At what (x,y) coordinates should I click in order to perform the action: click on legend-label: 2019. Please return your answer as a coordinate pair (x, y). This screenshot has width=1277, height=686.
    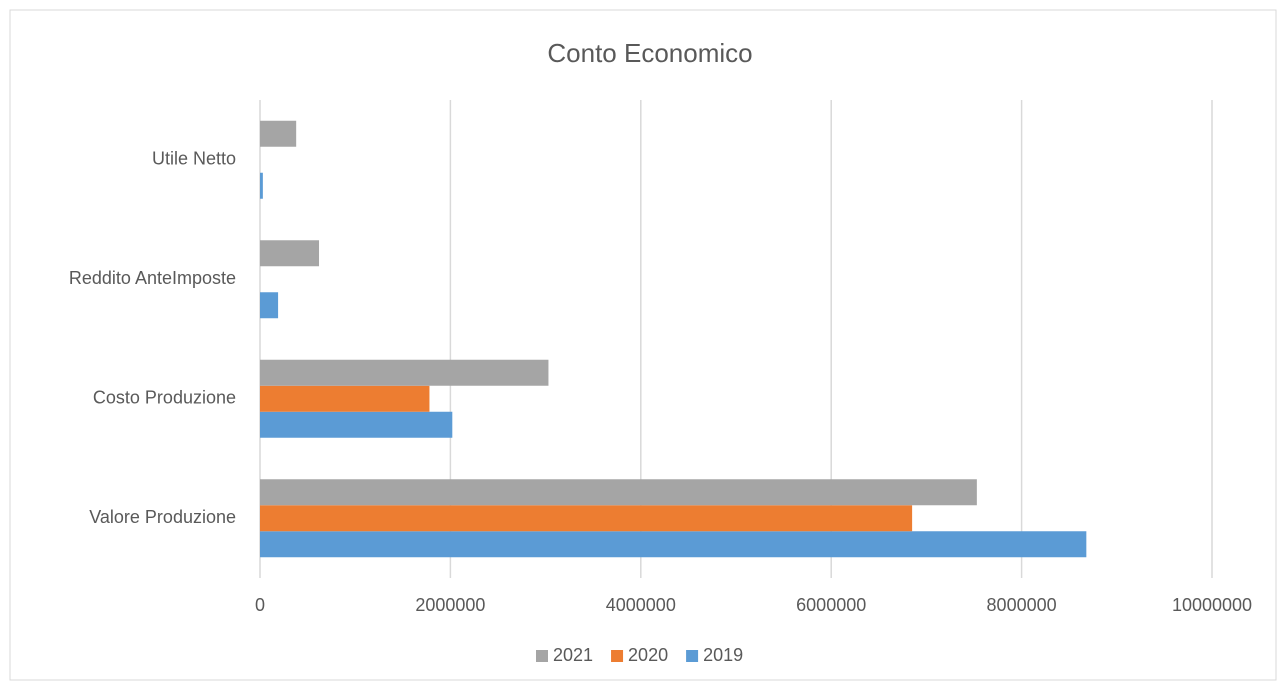
    Looking at the image, I should click on (723, 655).